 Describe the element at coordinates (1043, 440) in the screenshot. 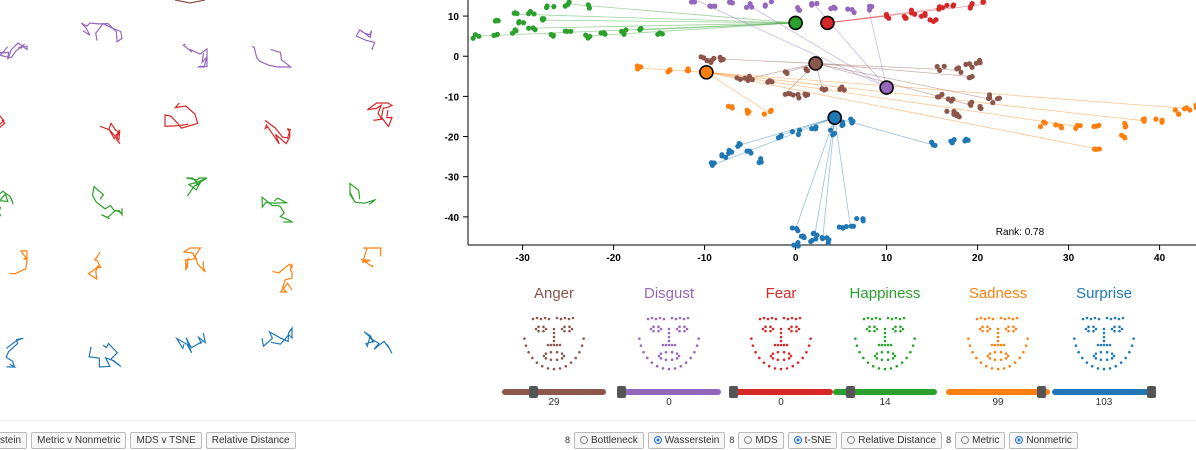

I see `nonmetric-radio: Nonmetric` at that location.